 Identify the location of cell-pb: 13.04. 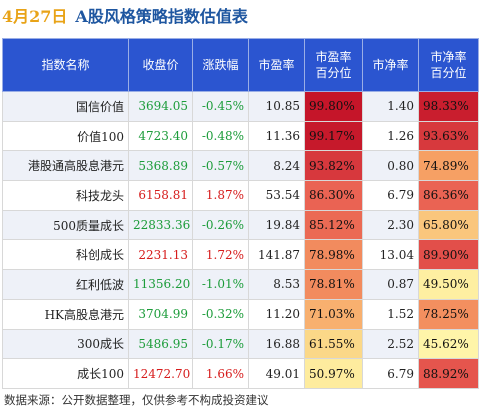
(390, 255).